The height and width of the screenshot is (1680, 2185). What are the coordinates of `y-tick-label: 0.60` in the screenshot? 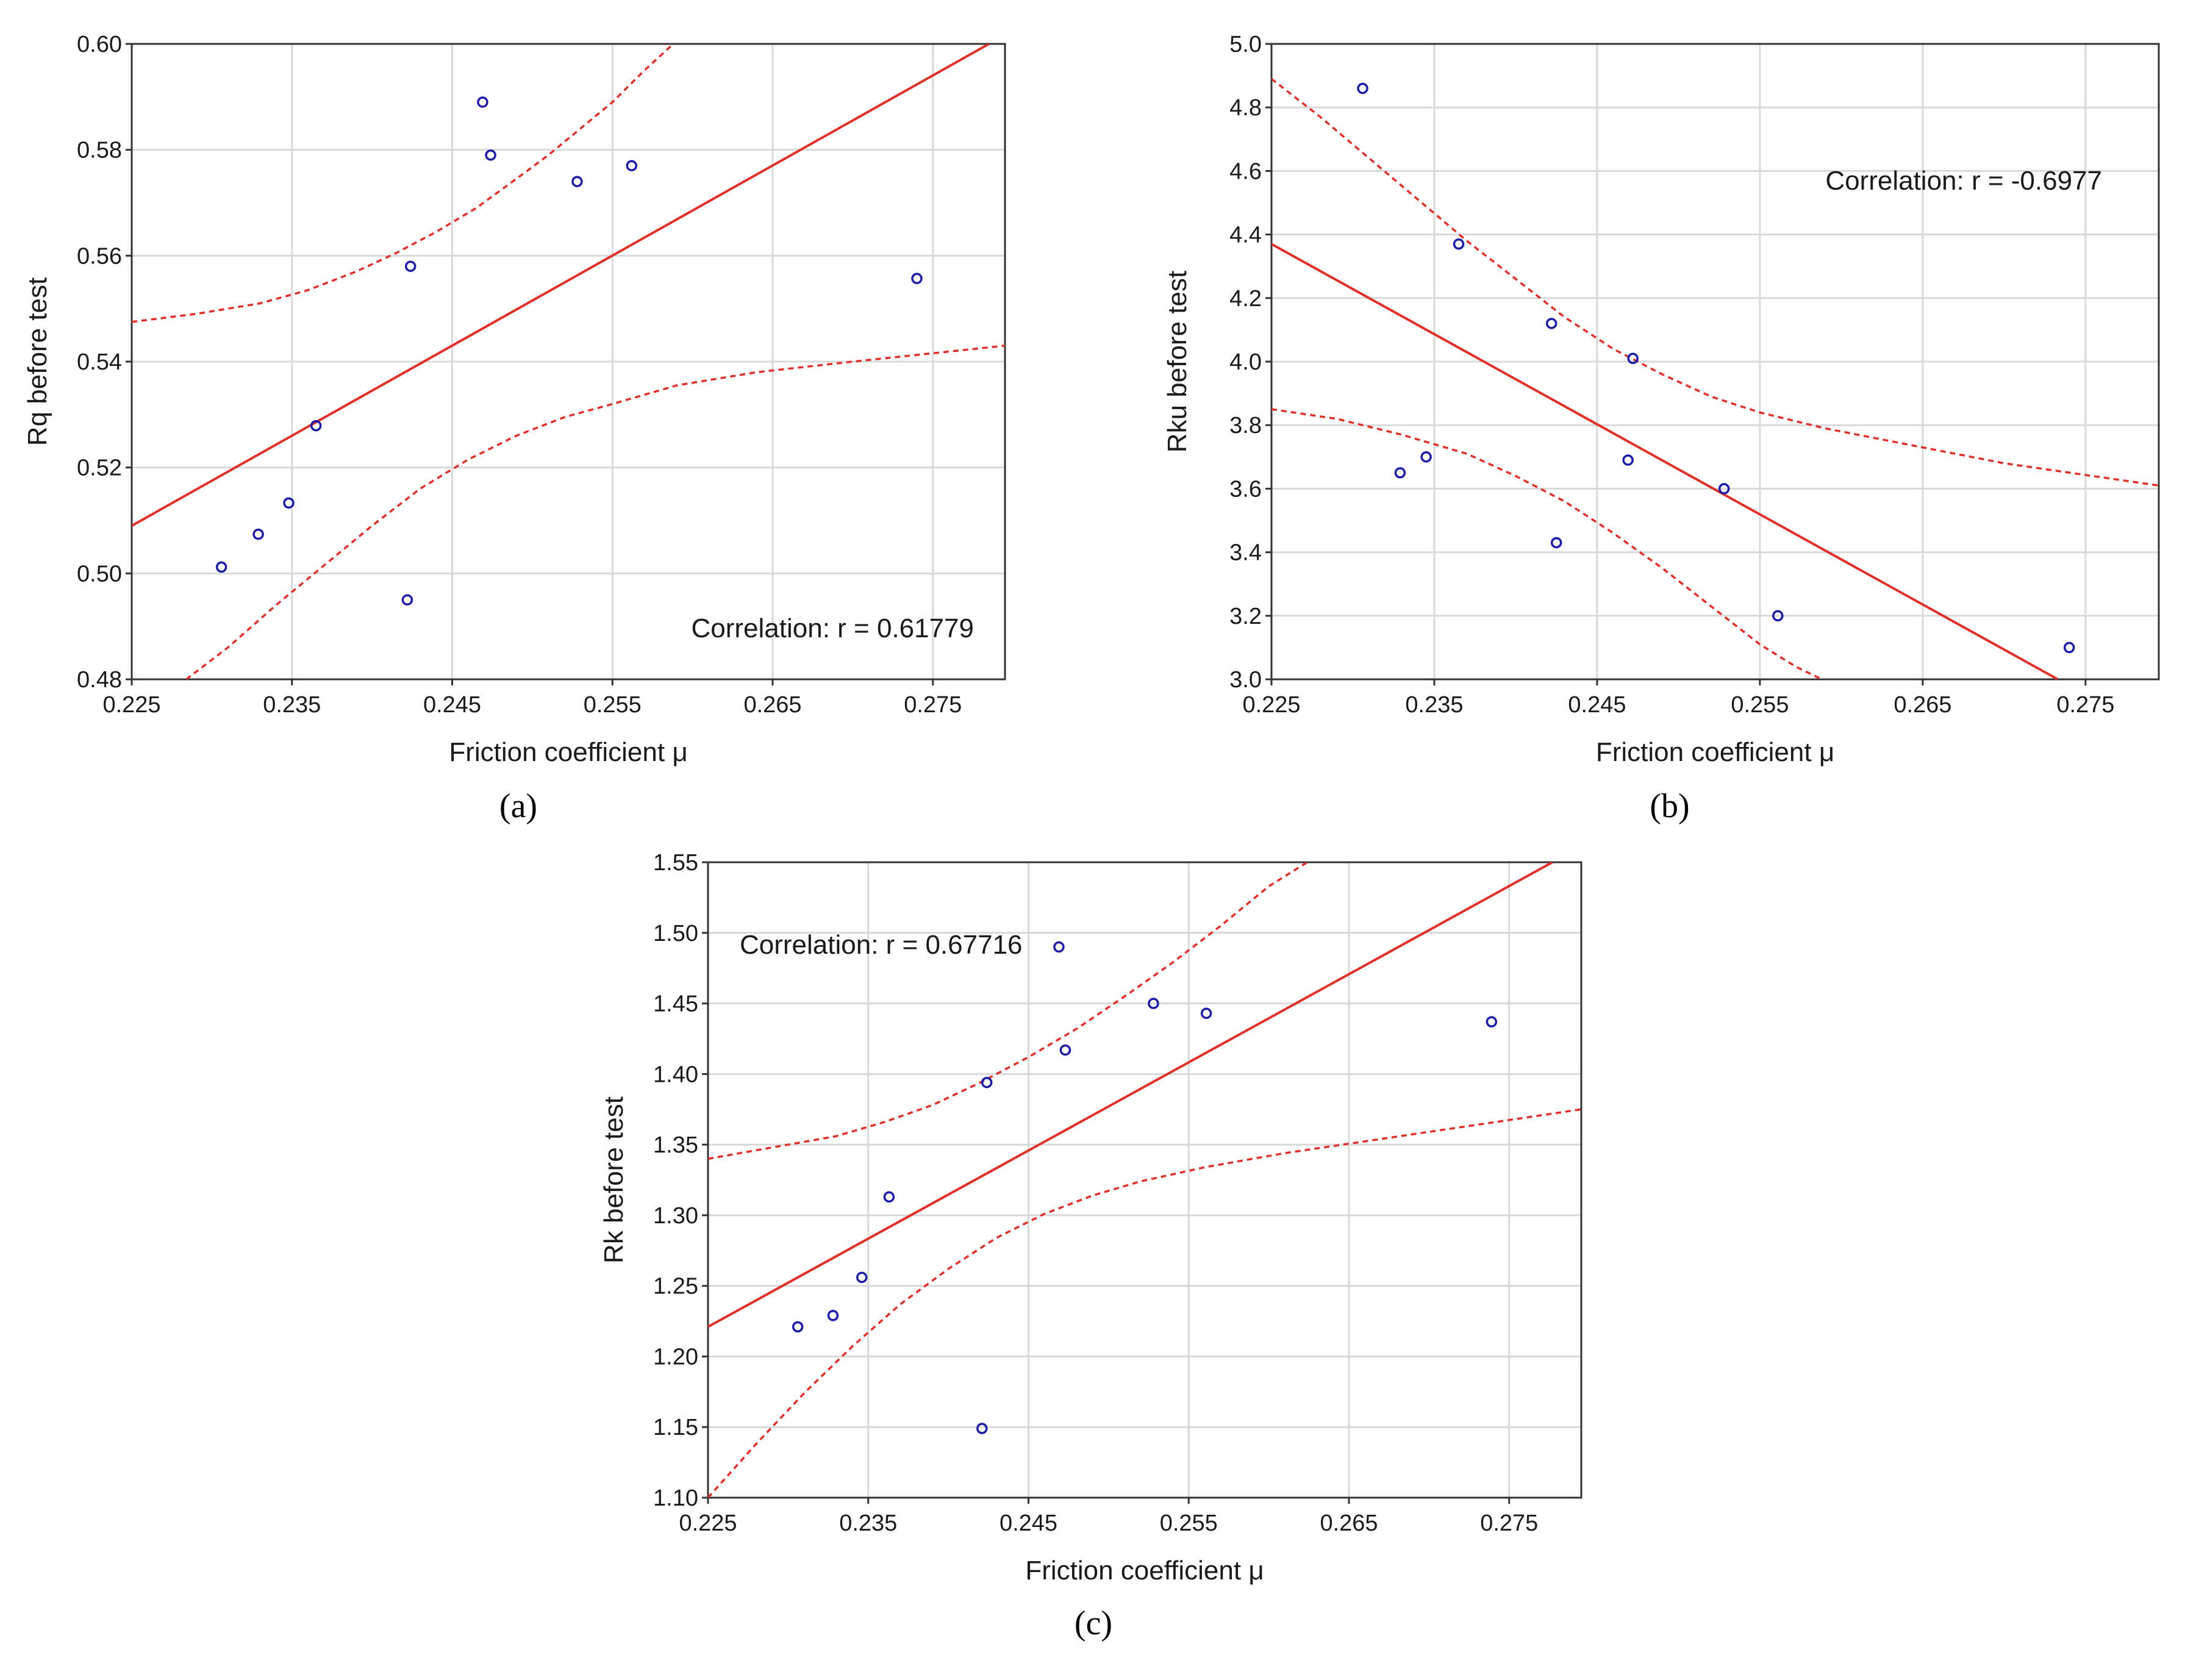 It's located at (99, 44).